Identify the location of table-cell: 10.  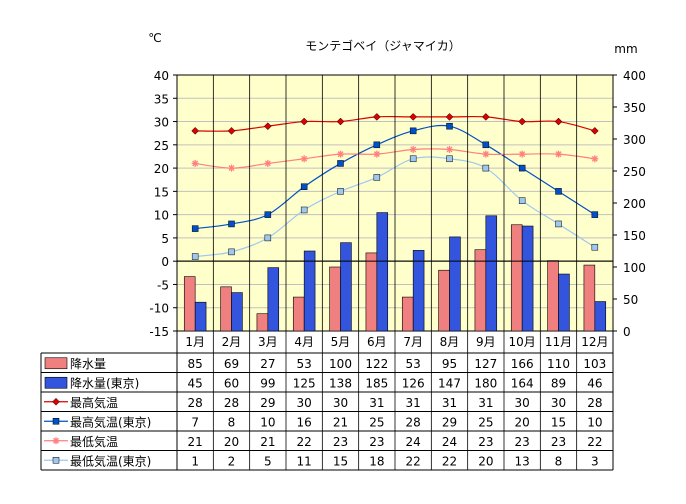
(267, 422).